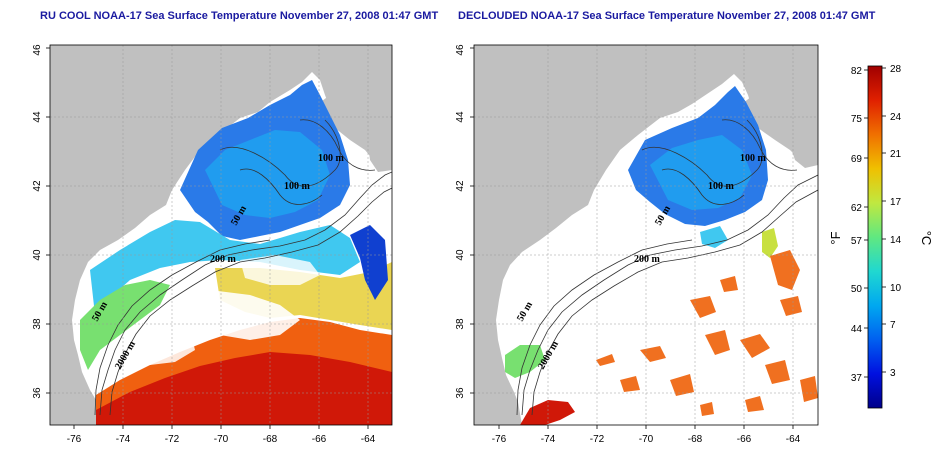  Describe the element at coordinates (896, 154) in the screenshot. I see `colorbar-celsius-tick: 21` at that location.